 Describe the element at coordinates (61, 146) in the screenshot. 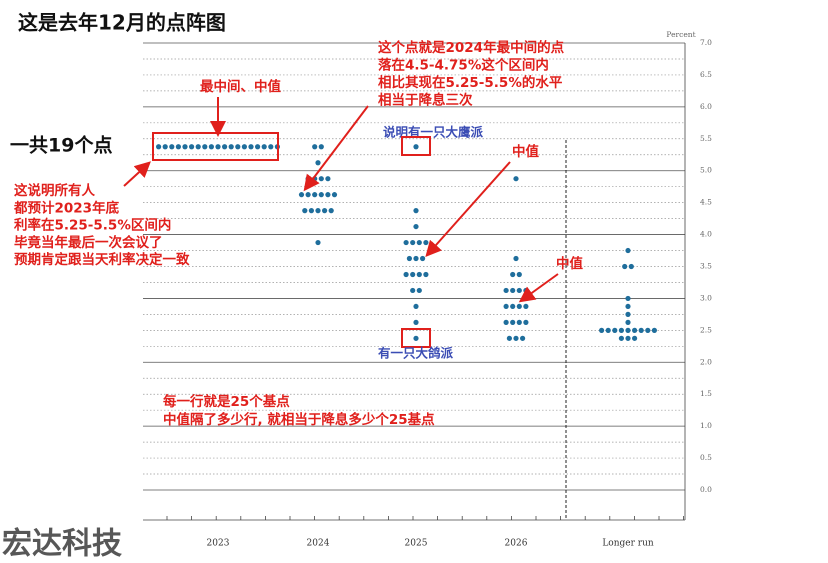

I see `total-label: 一共19个点` at that location.